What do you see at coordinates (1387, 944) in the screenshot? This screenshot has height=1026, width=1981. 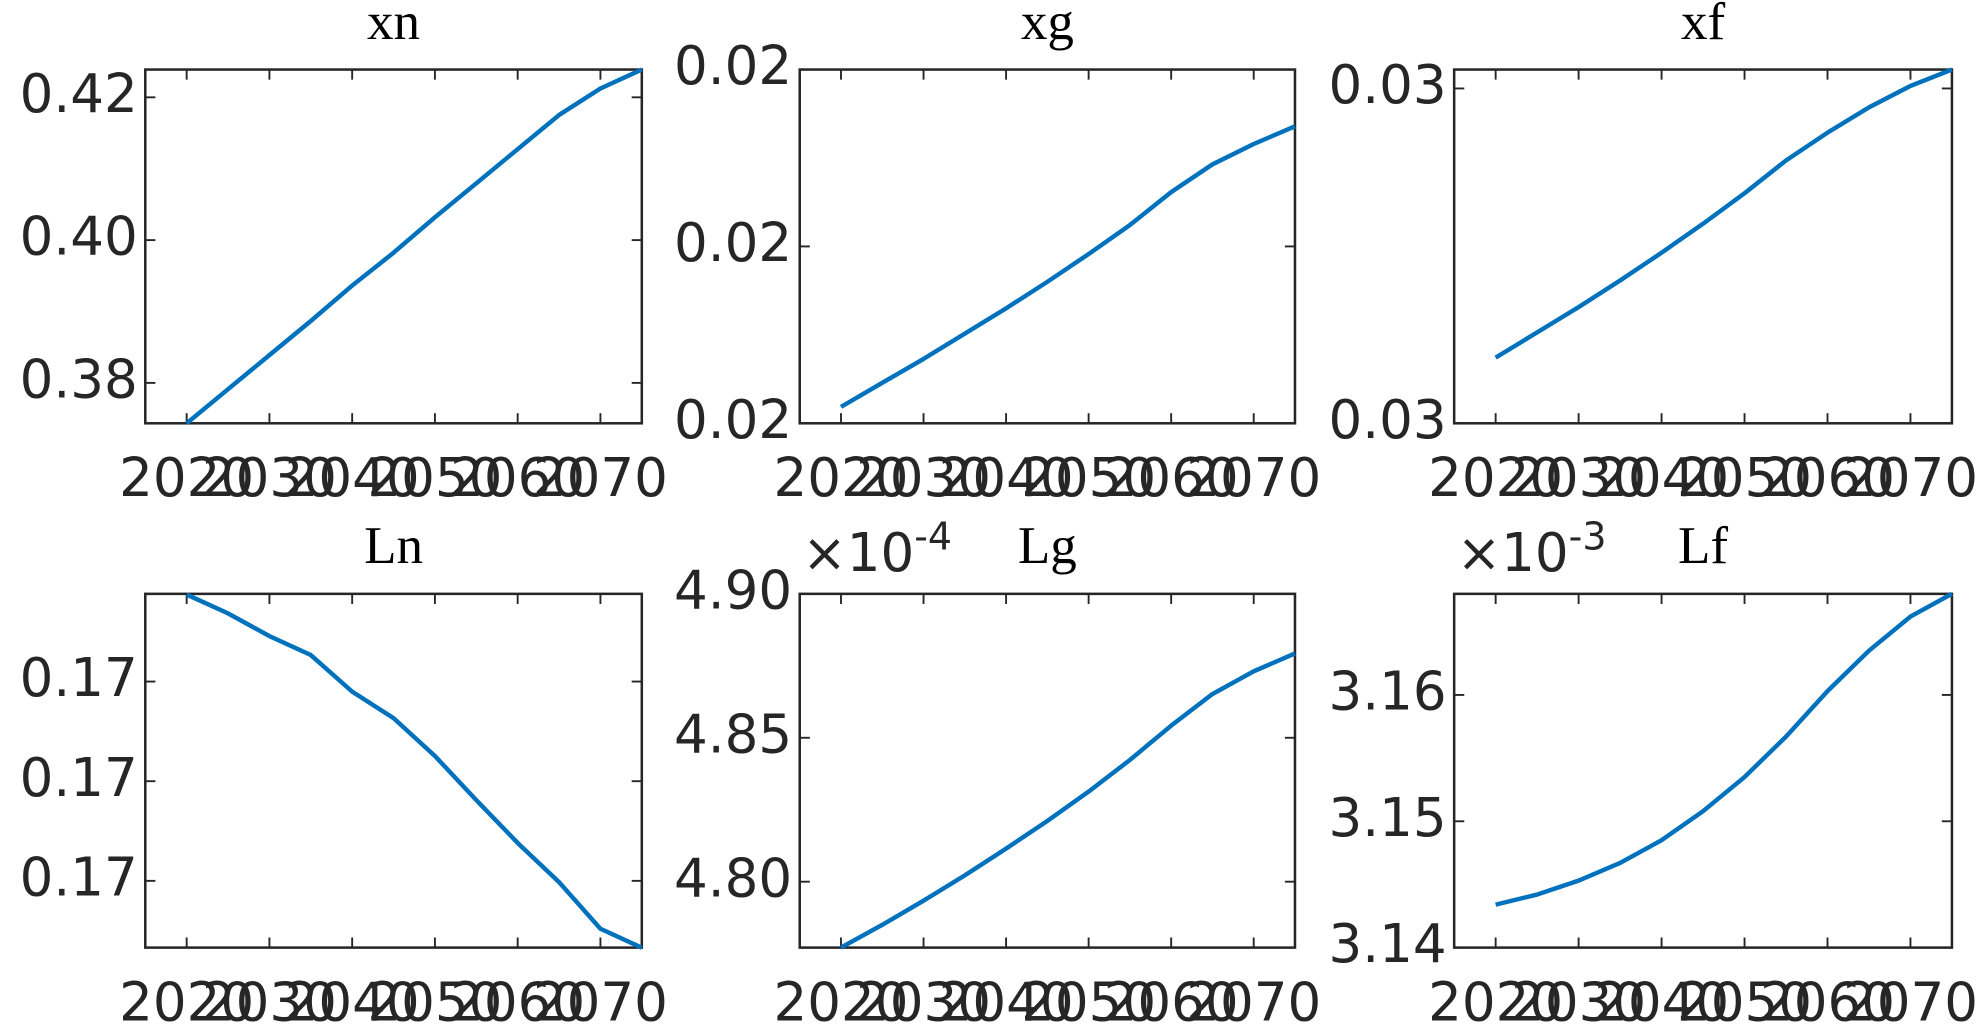 I see `y-tick-label: 3.14` at bounding box center [1387, 944].